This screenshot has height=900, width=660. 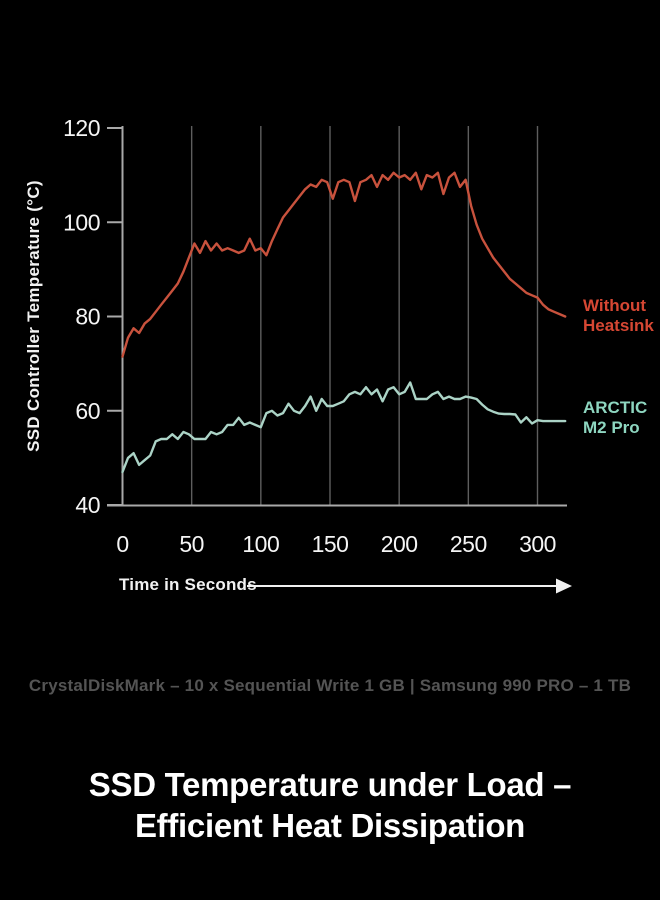 What do you see at coordinates (87, 317) in the screenshot?
I see `y-tick-label-80: 80` at bounding box center [87, 317].